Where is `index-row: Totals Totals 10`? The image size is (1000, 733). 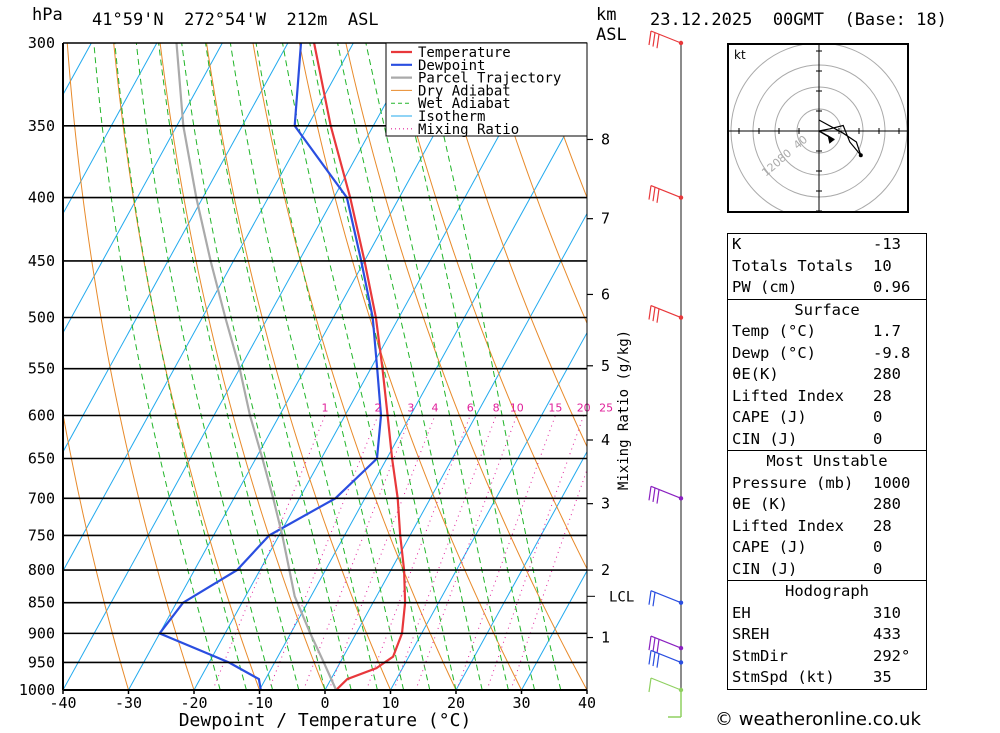
index-row: Totals Totals 10 is located at coordinates (827, 267).